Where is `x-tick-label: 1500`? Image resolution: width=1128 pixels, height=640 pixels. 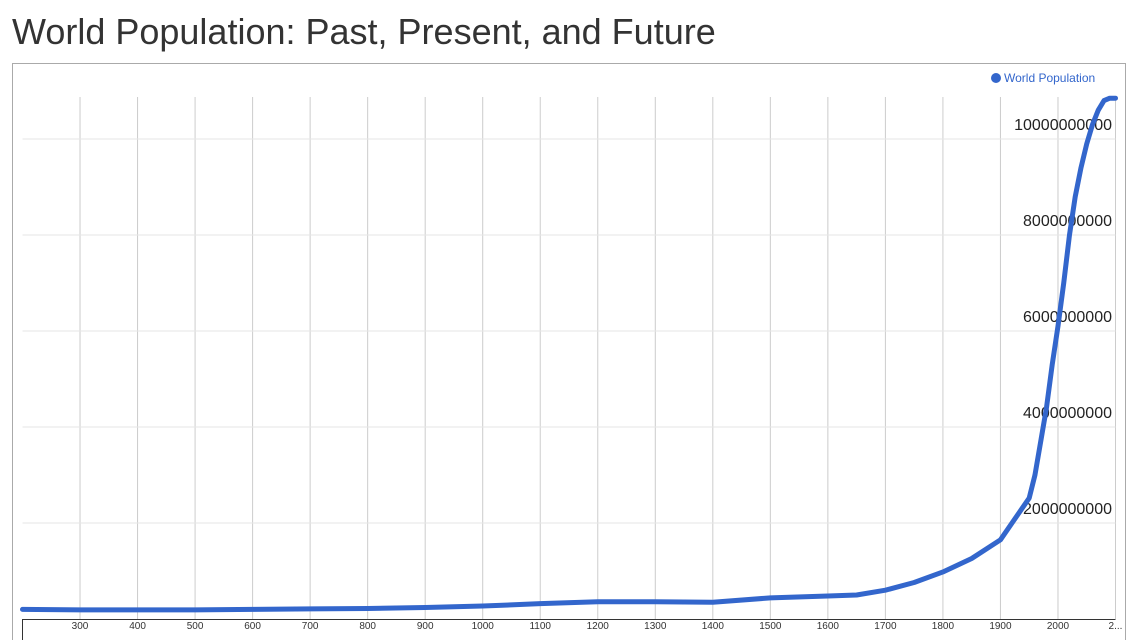
x-tick-label: 1500 is located at coordinates (770, 626).